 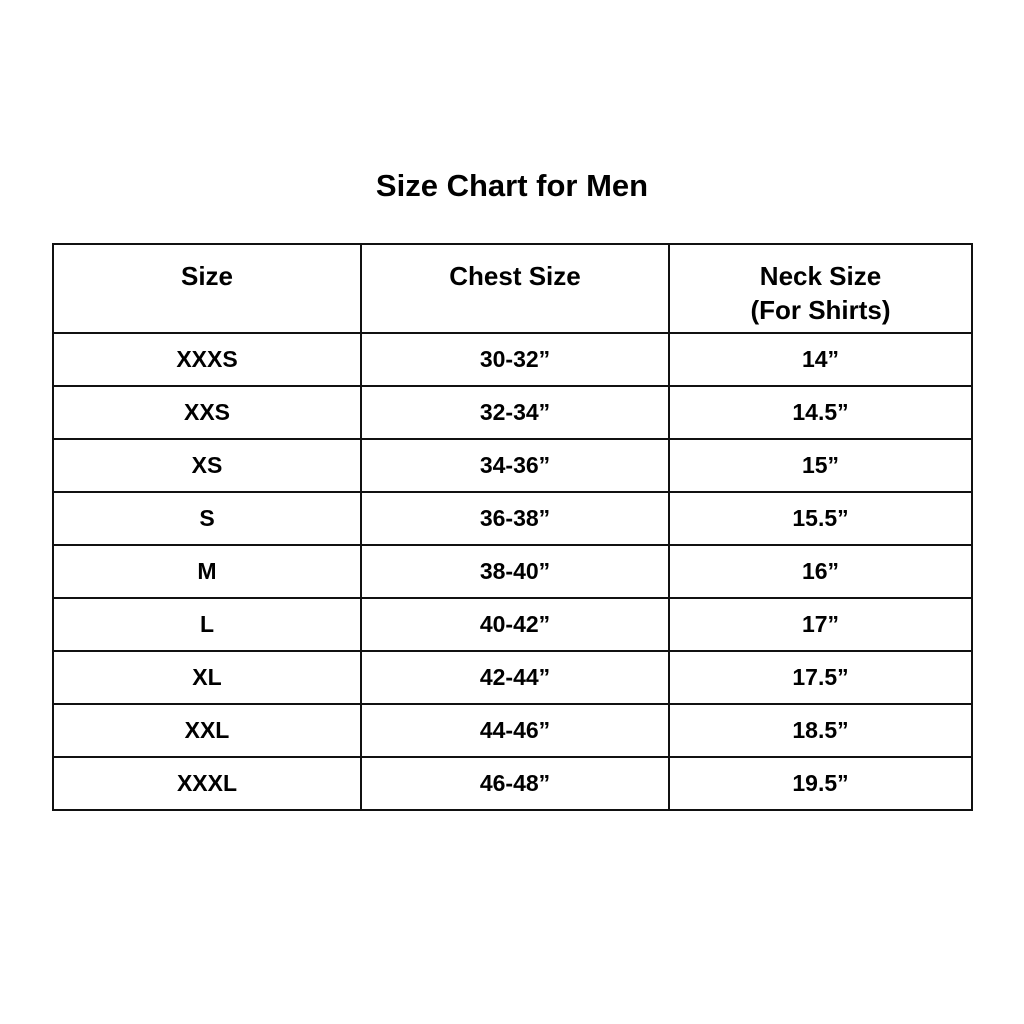 I want to click on cell-neck-size: 16”, so click(x=820, y=571).